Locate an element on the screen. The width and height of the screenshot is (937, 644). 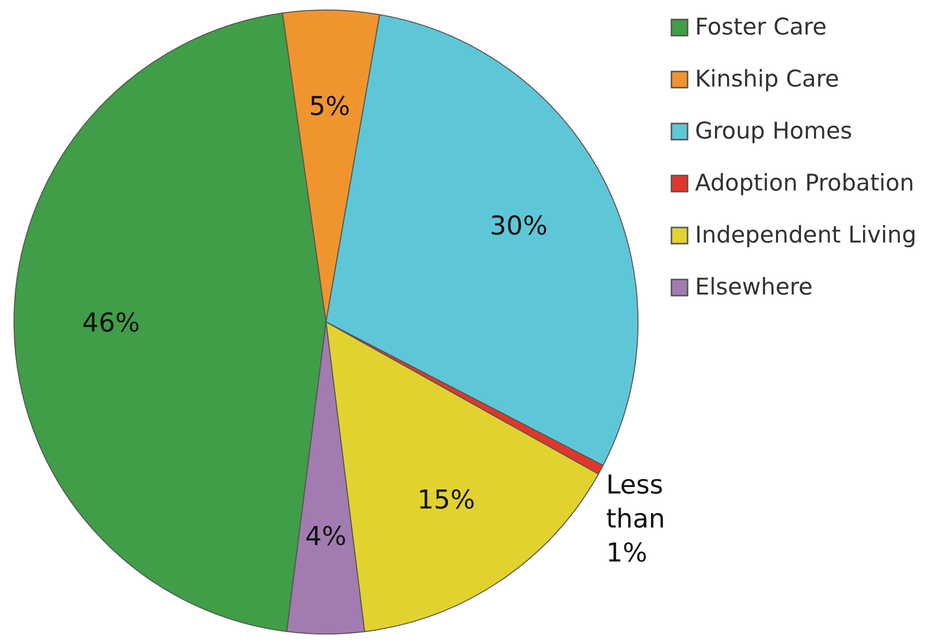
legend-label: Adoption Probation is located at coordinates (804, 183).